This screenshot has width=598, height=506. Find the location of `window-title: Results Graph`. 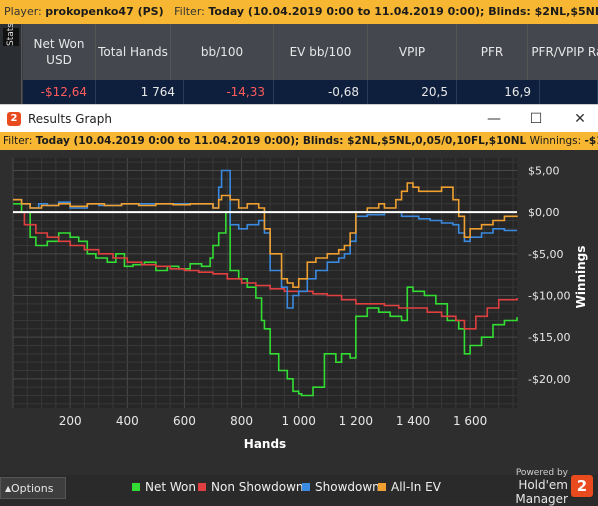

window-title: Results Graph is located at coordinates (70, 119).